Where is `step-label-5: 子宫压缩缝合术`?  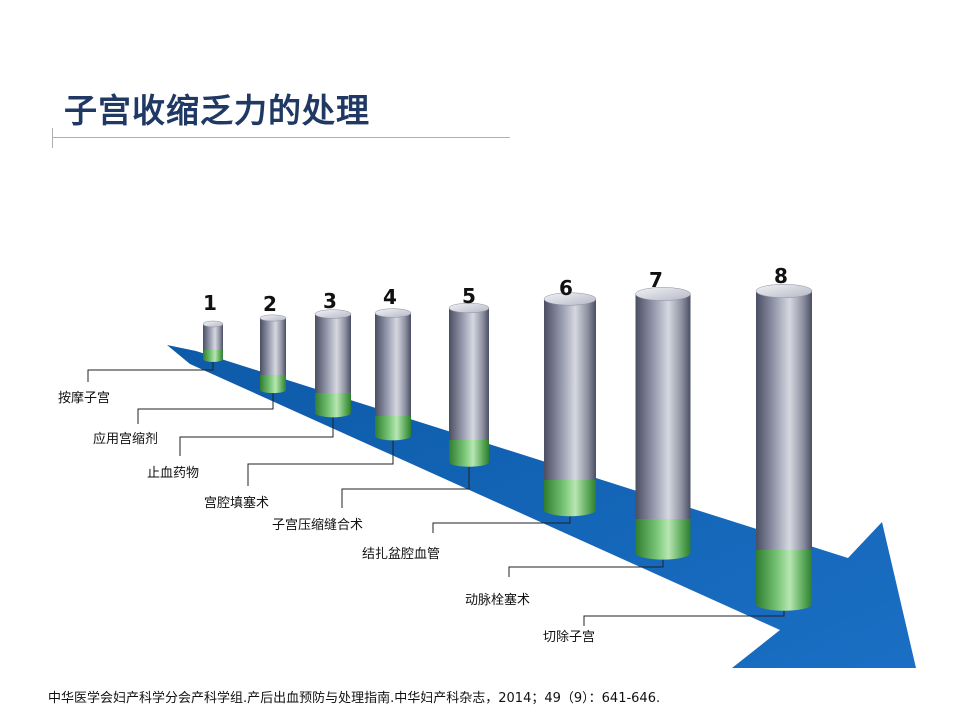
step-label-5: 子宫压缩缝合术 is located at coordinates (317, 525).